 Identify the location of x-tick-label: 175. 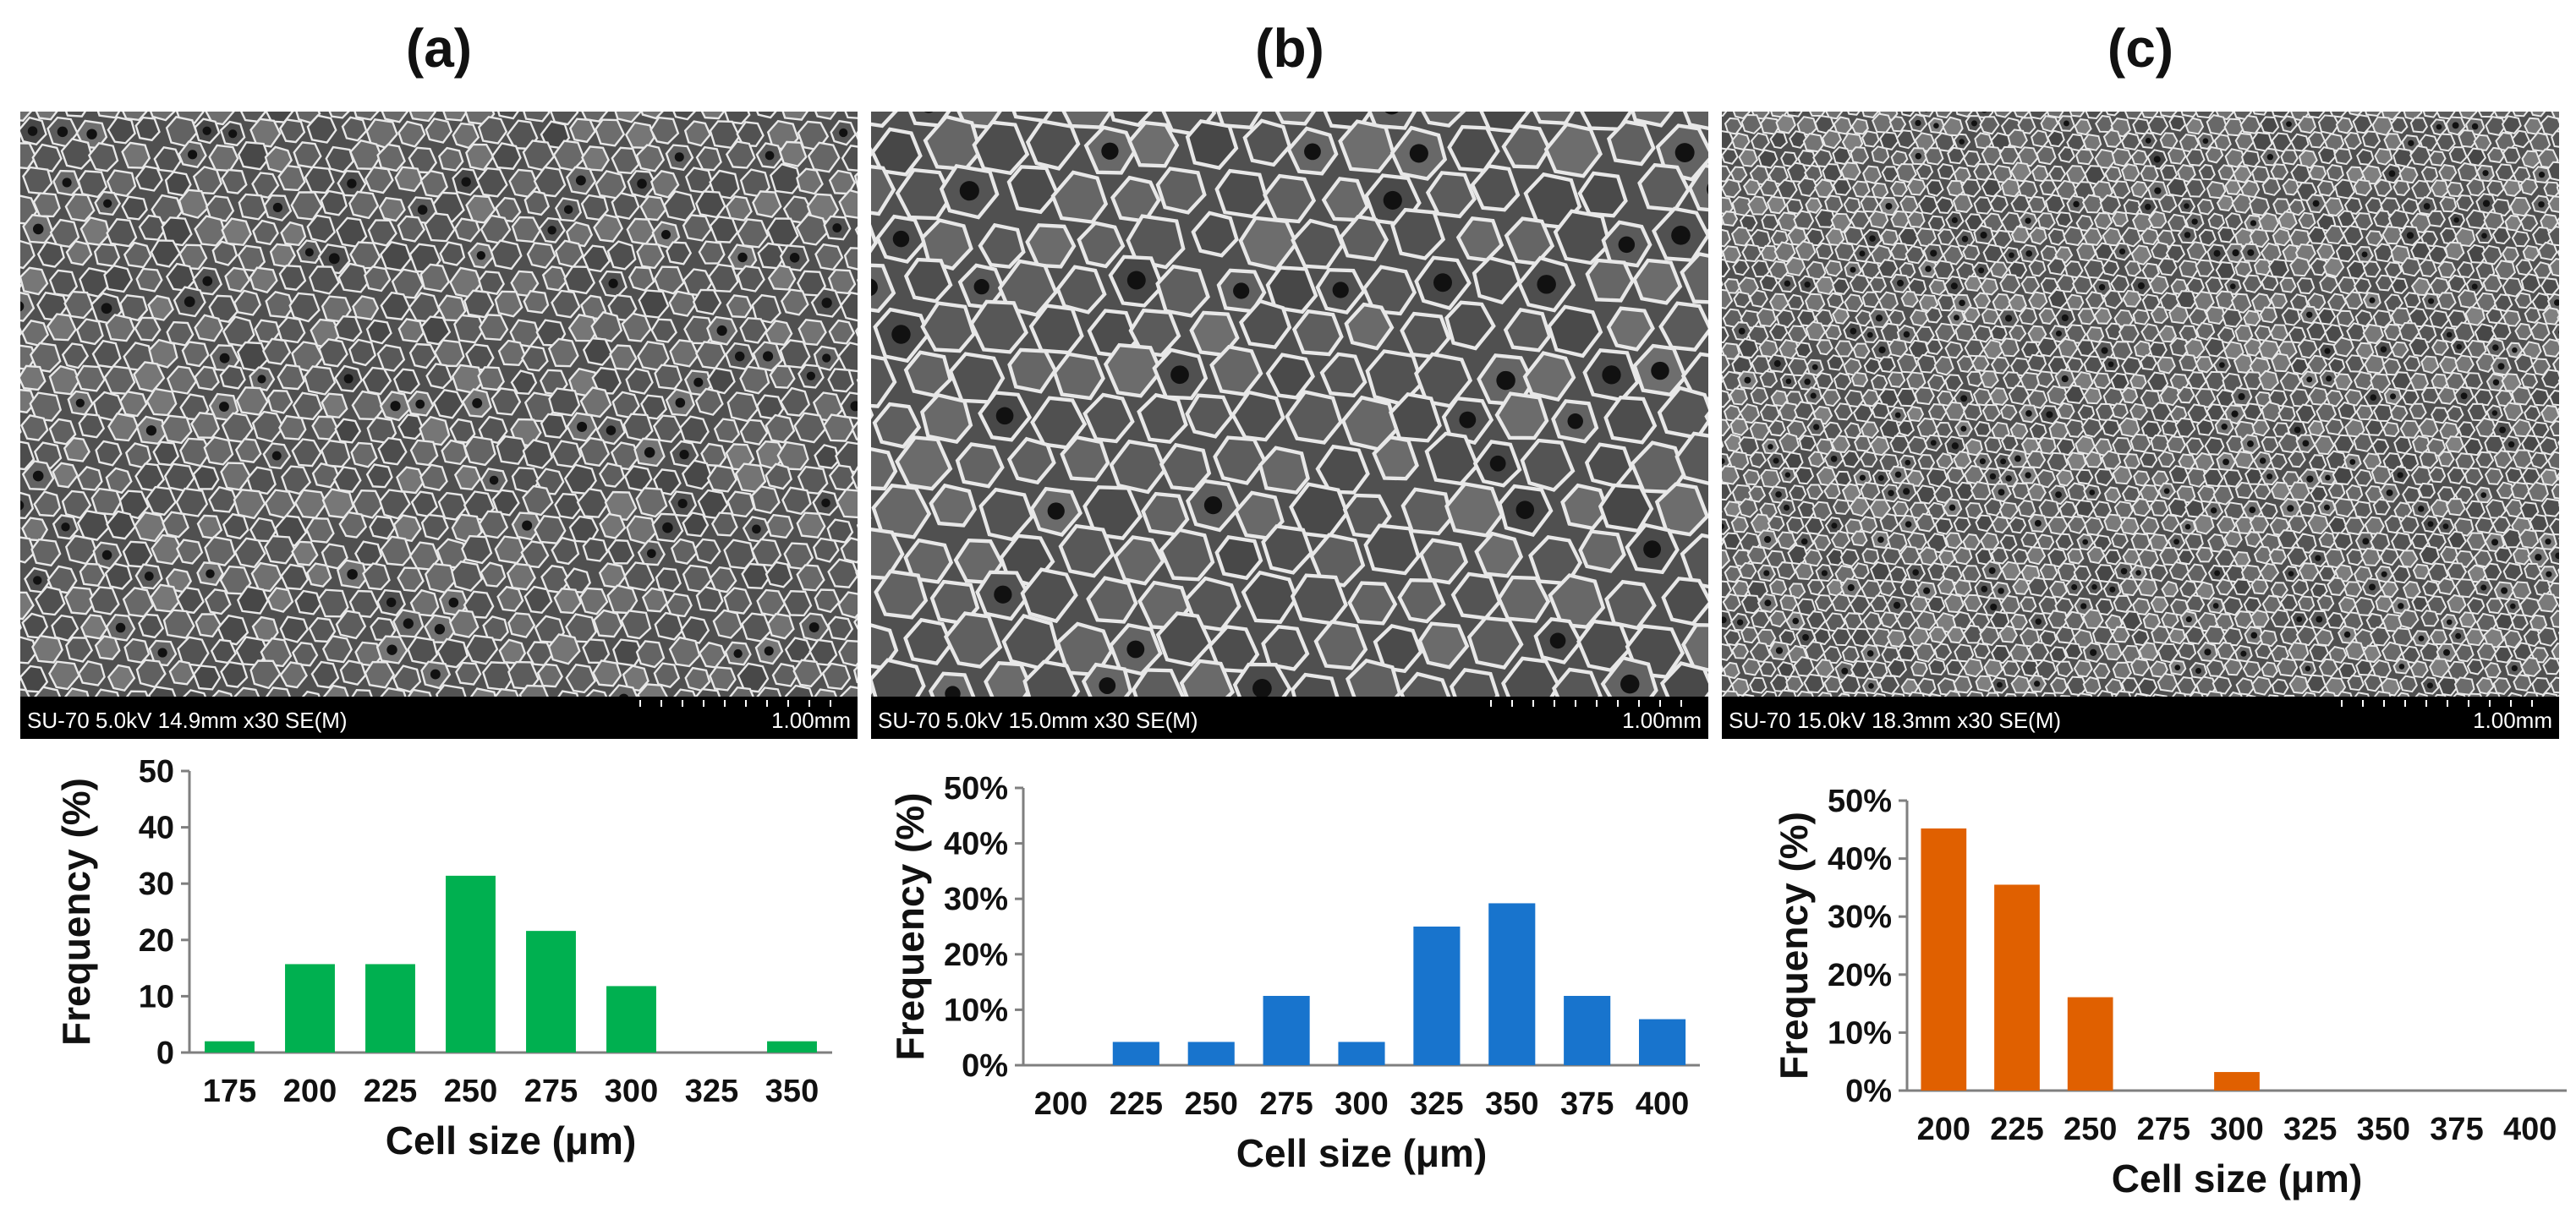
(229, 1091).